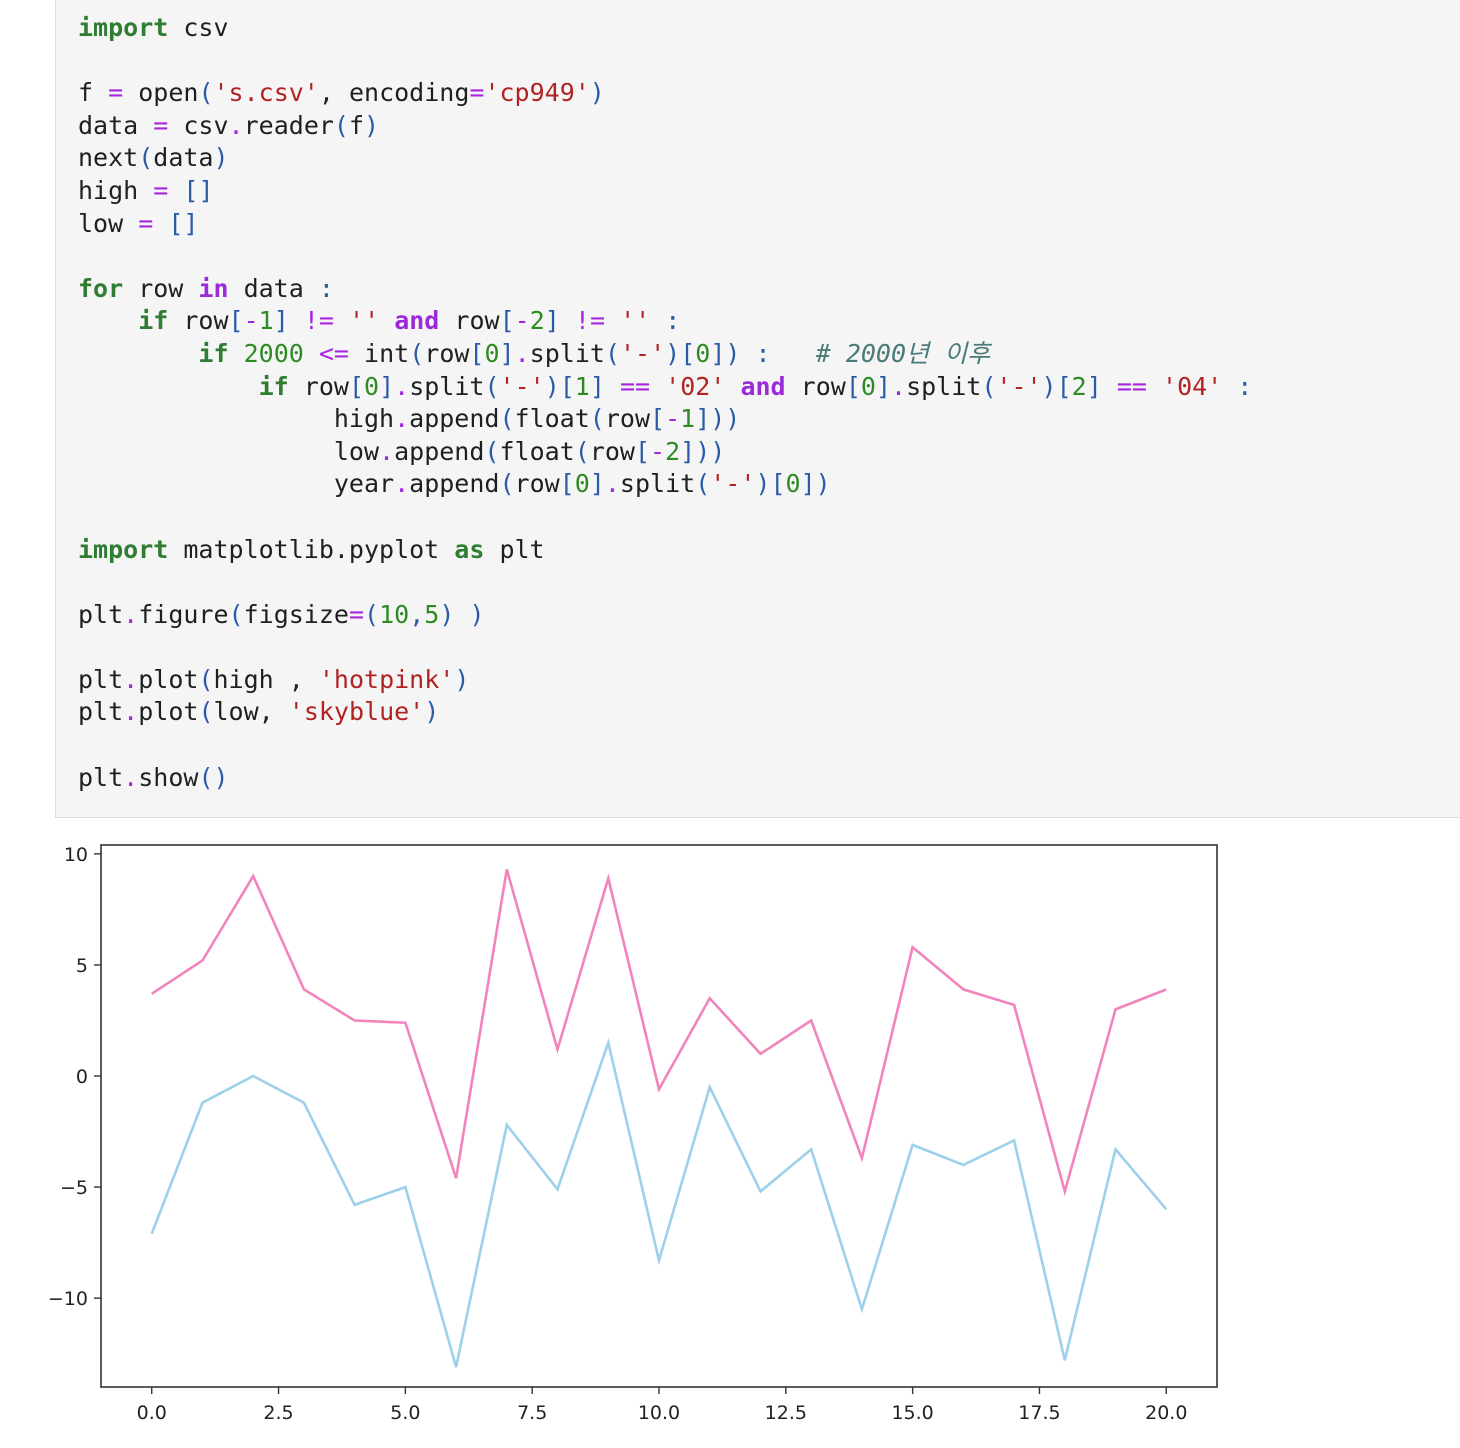  I want to click on code-token: if, so click(273, 386).